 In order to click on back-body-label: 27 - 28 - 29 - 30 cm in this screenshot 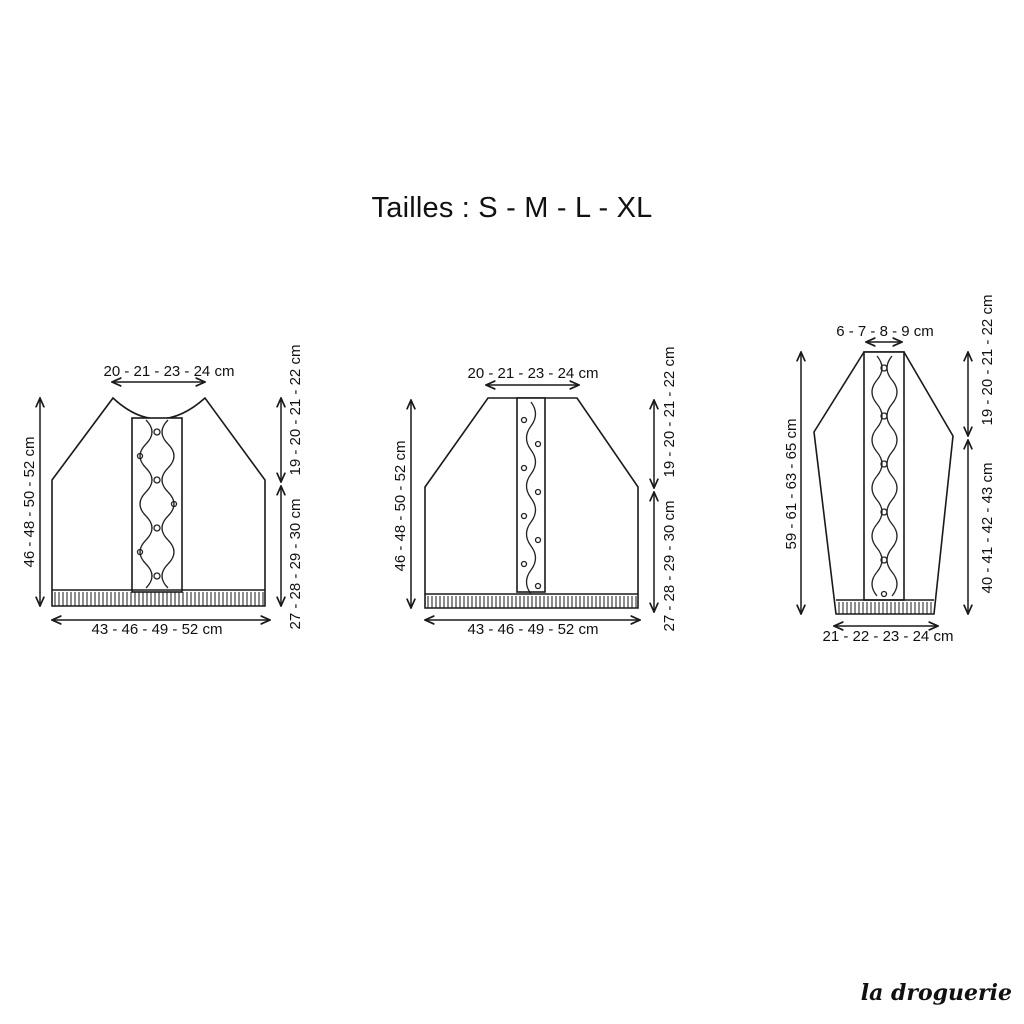, I will do `click(669, 566)`.